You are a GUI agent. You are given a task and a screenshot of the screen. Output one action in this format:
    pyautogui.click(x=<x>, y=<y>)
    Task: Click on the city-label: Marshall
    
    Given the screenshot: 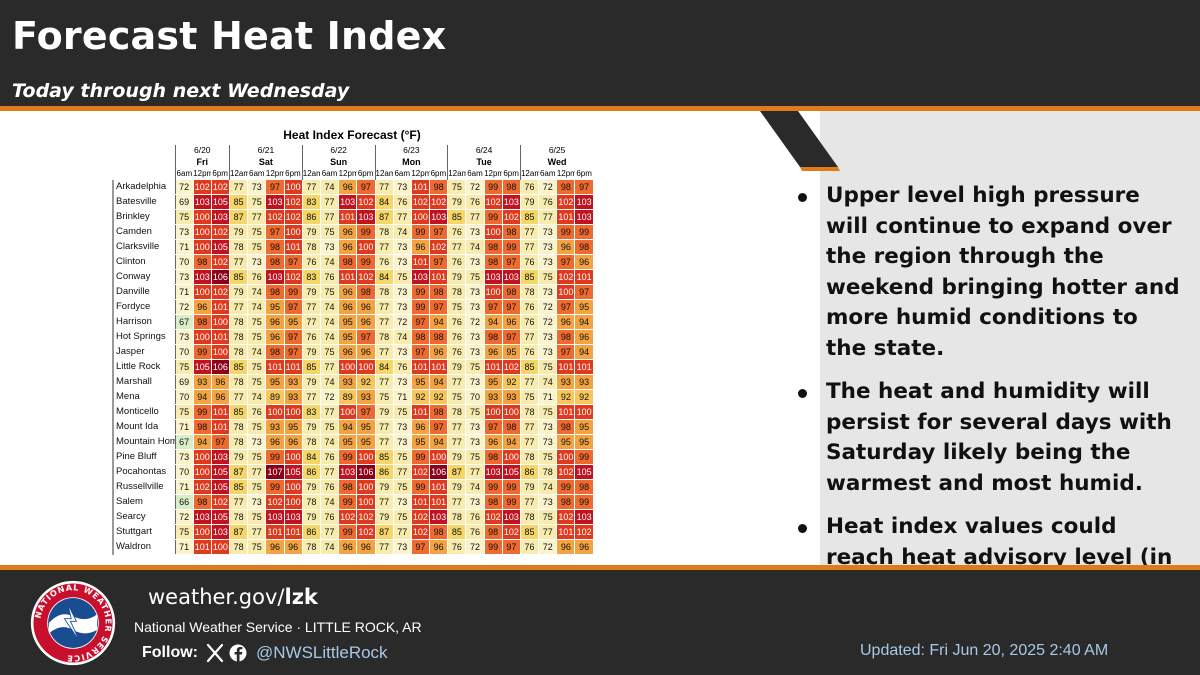 What is the action you would take?
    pyautogui.click(x=143, y=382)
    